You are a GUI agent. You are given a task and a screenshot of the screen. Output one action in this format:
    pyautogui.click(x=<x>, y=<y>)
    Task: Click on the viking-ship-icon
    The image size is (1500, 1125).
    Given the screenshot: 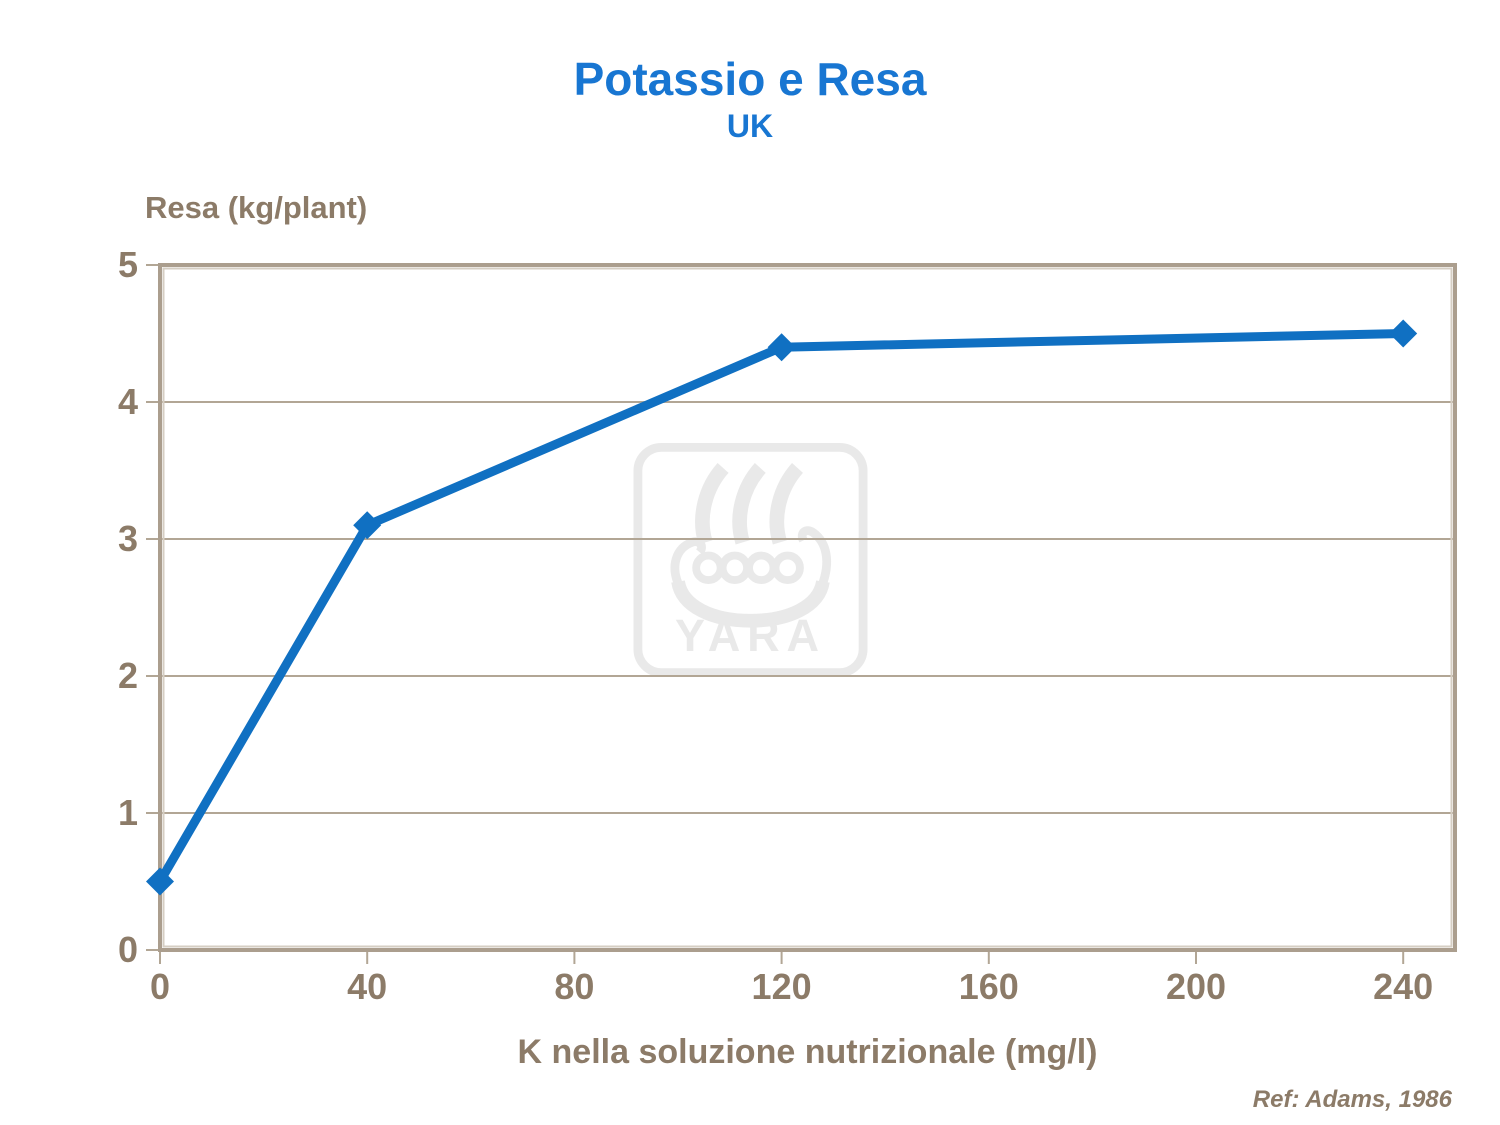 What is the action you would take?
    pyautogui.click(x=751, y=545)
    